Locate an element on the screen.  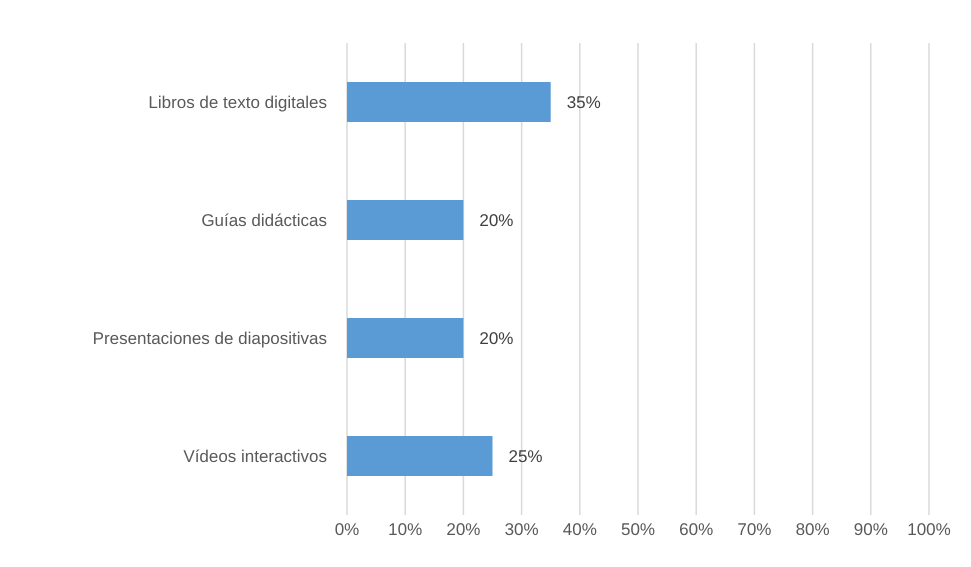
y-tick-label: Guías didácticas is located at coordinates (264, 220).